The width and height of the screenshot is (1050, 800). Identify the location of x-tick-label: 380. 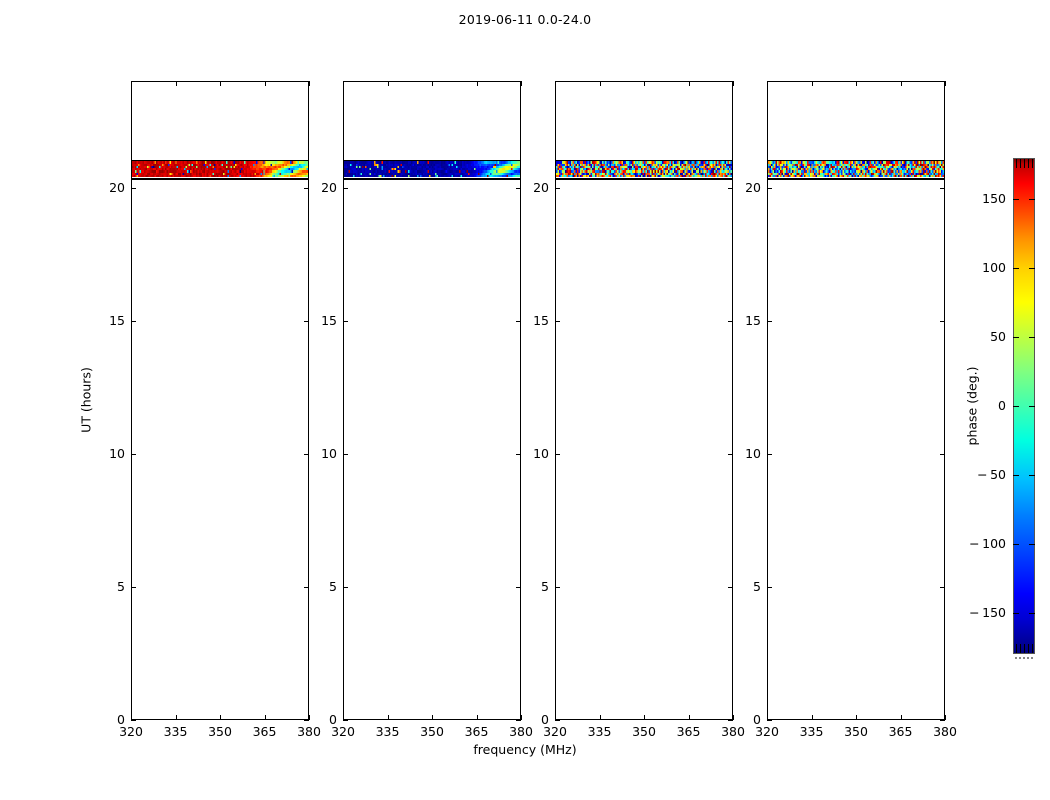
(945, 731).